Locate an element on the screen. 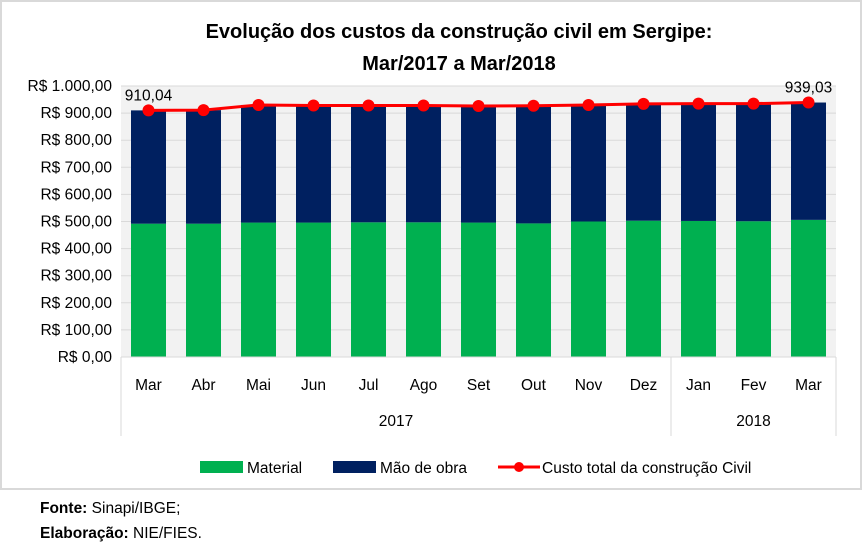 The height and width of the screenshot is (556, 864). x-group-label: 2017 is located at coordinates (396, 421).